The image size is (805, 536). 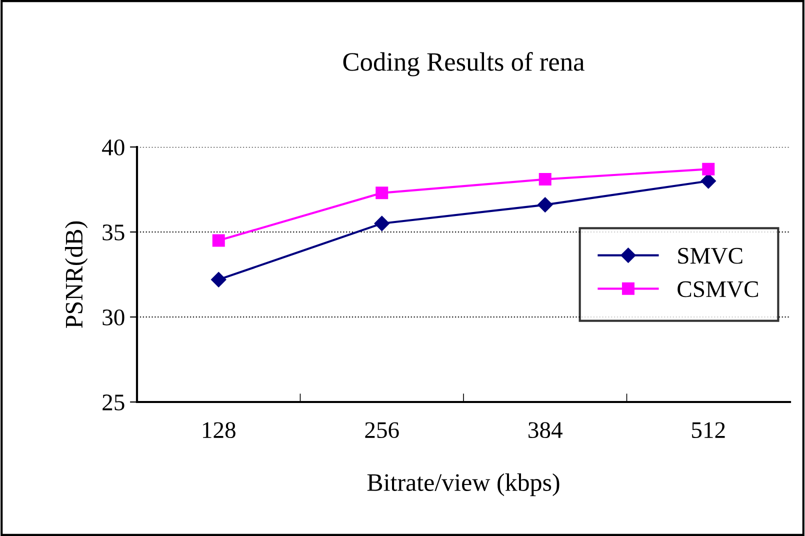 I want to click on y-tick-label: 35, so click(x=113, y=232).